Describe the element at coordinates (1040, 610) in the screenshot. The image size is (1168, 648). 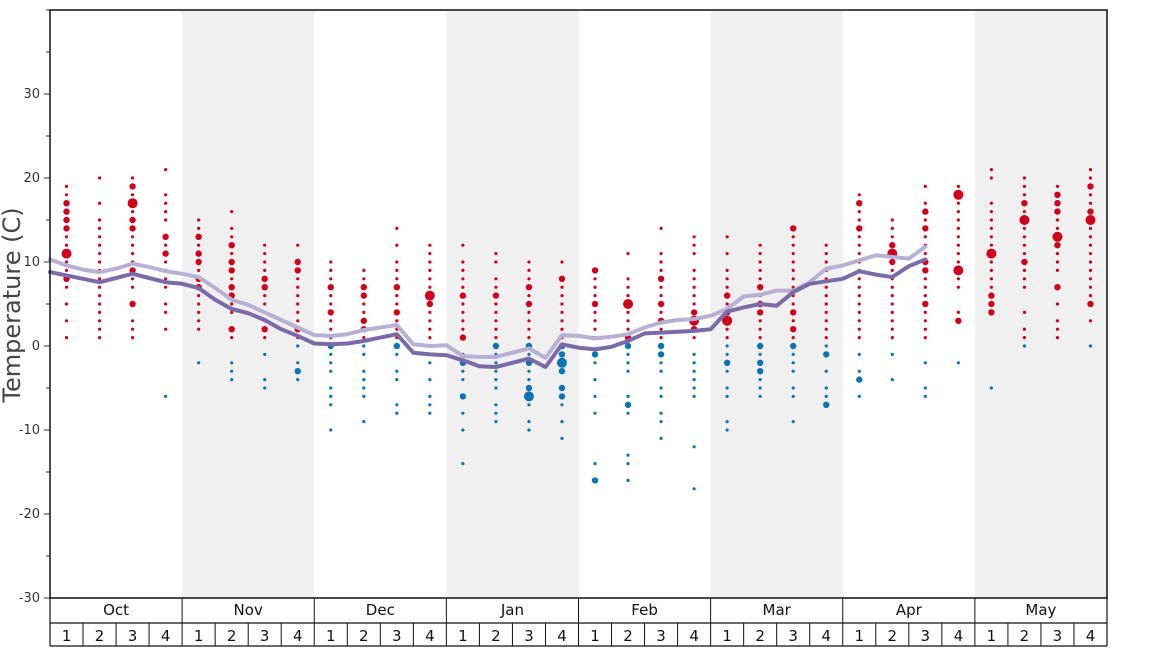
I see `month-label-may: May` at that location.